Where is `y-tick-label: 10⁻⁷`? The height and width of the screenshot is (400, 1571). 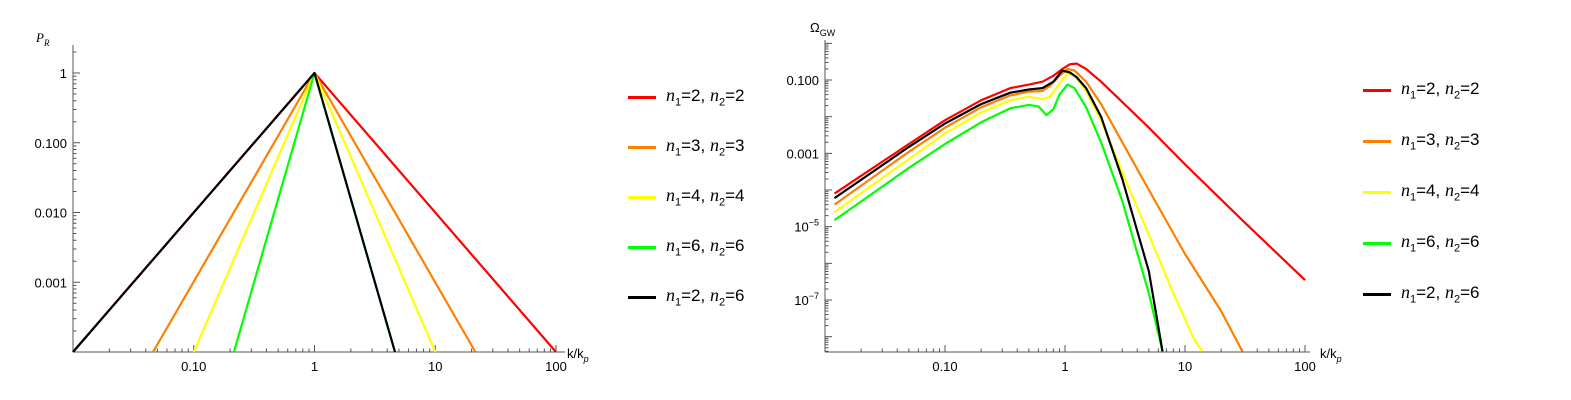
y-tick-label: 10⁻⁷ is located at coordinates (806, 299).